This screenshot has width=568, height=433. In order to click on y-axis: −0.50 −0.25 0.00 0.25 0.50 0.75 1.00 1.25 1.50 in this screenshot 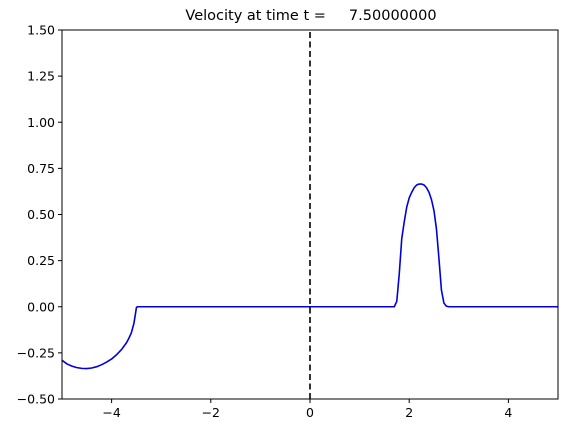, I will do `click(39, 215)`.